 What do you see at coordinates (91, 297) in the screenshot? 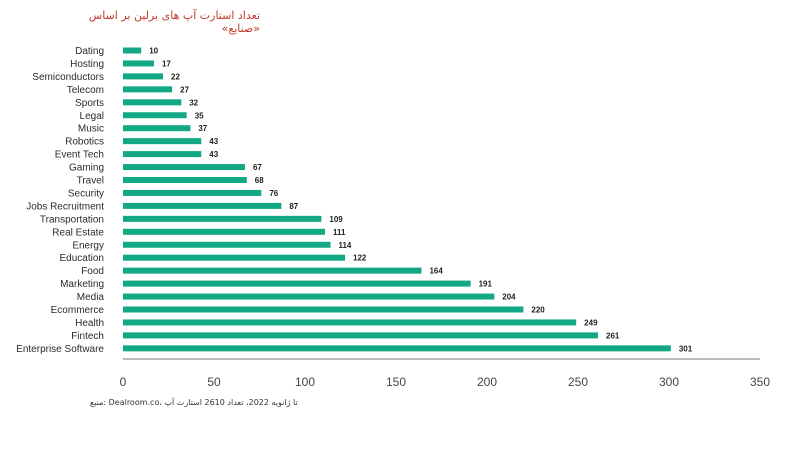
I see `category-label: Media` at bounding box center [91, 297].